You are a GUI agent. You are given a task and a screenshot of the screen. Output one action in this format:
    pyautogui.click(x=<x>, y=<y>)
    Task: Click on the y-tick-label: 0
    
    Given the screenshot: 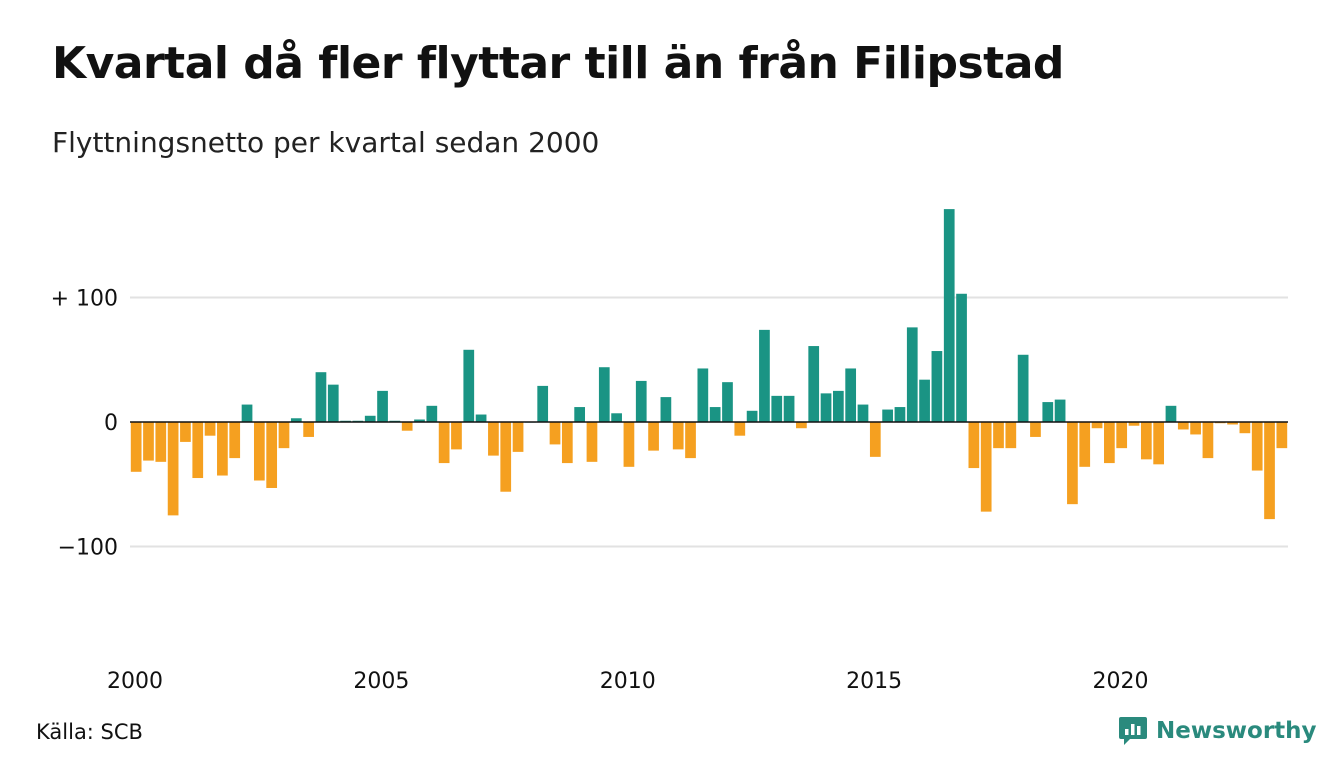 What is the action you would take?
    pyautogui.click(x=111, y=423)
    